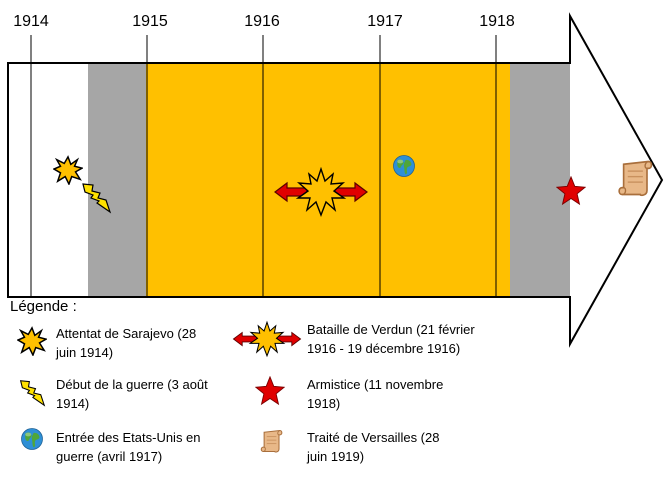 The height and width of the screenshot is (481, 666). I want to click on legend-item-line: 1918), so click(324, 403).